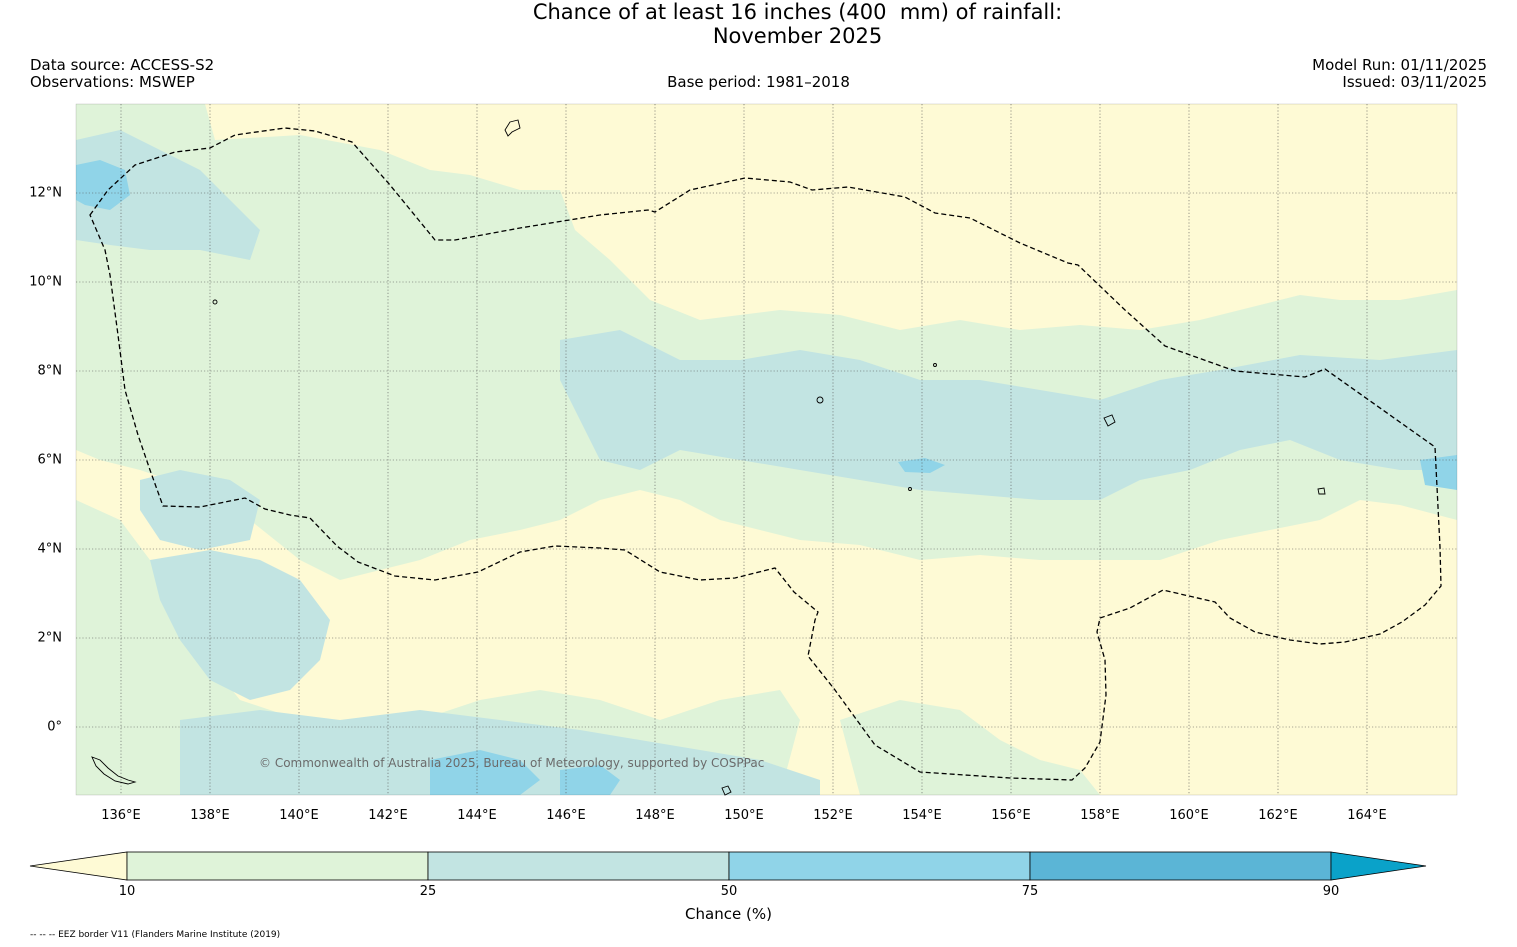 Image resolution: width=1517 pixels, height=947 pixels. I want to click on y-tick-label: 2°N, so click(50, 638).